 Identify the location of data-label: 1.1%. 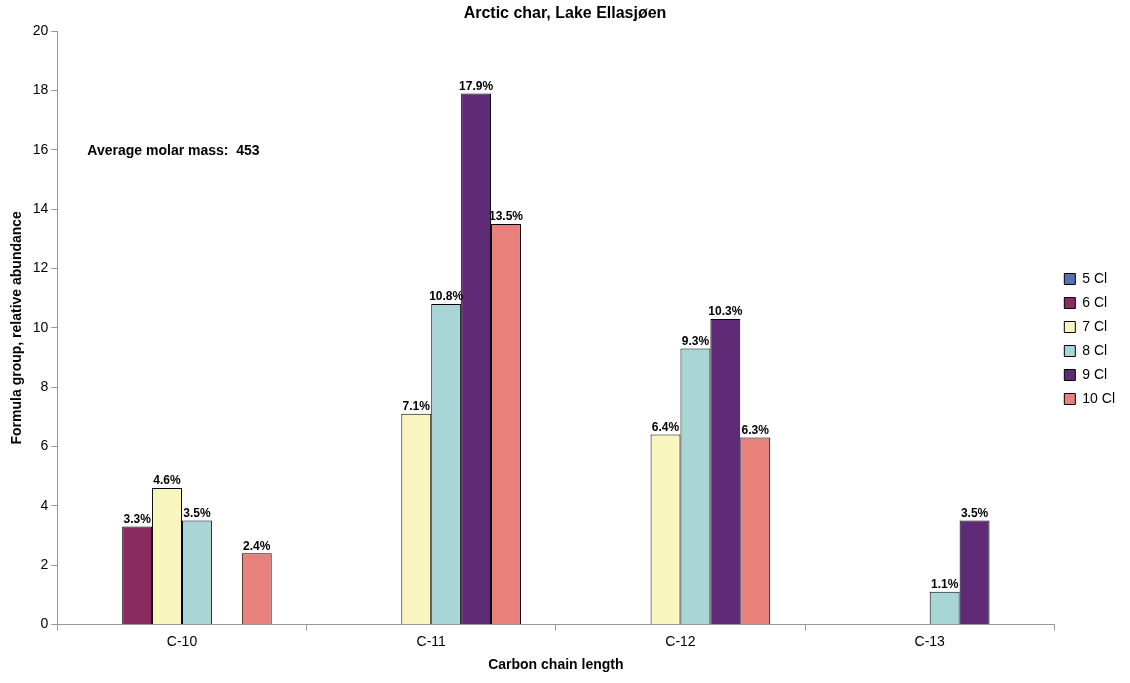
(944, 584).